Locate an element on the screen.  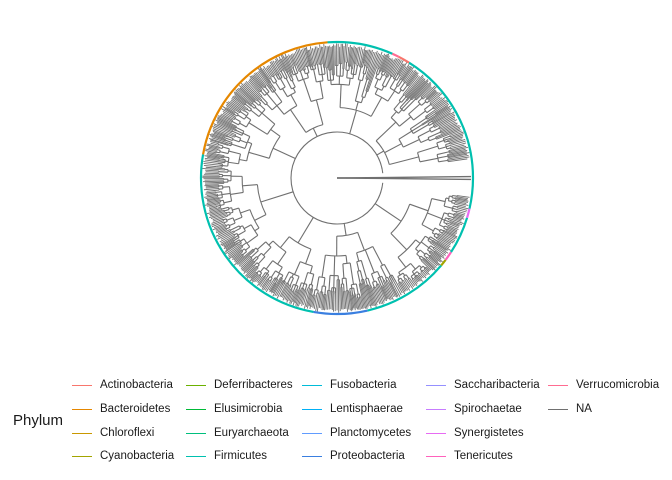
legend-label: Euryarchaeota is located at coordinates (251, 433).